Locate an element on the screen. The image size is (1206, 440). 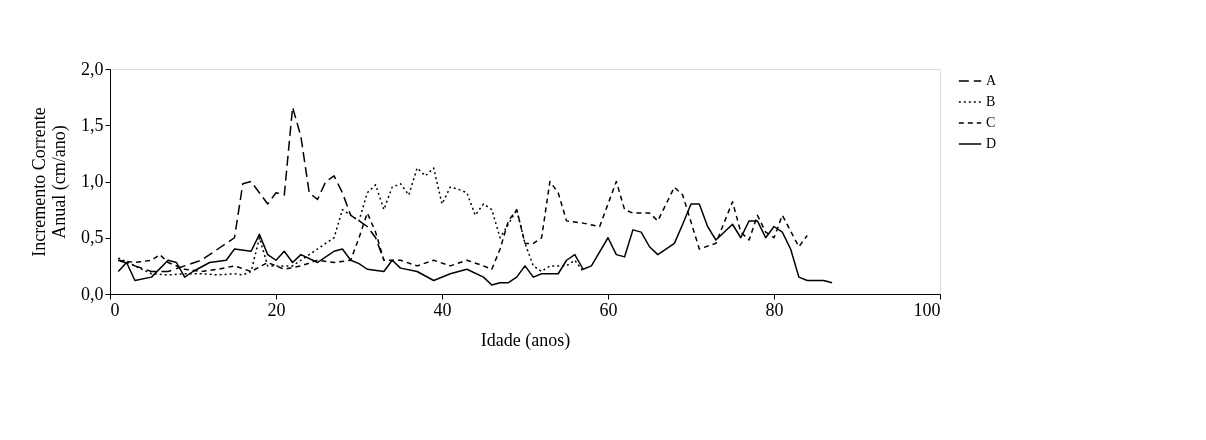
x-tick-label: 60 is located at coordinates (608, 309).